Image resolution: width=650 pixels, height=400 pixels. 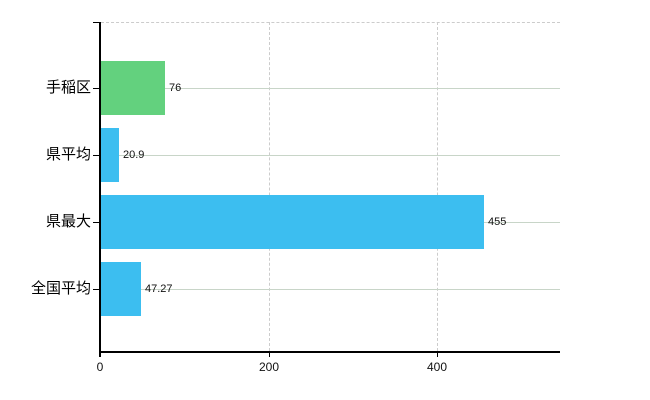 What do you see at coordinates (68, 221) in the screenshot?
I see `category-label: 県最大` at bounding box center [68, 221].